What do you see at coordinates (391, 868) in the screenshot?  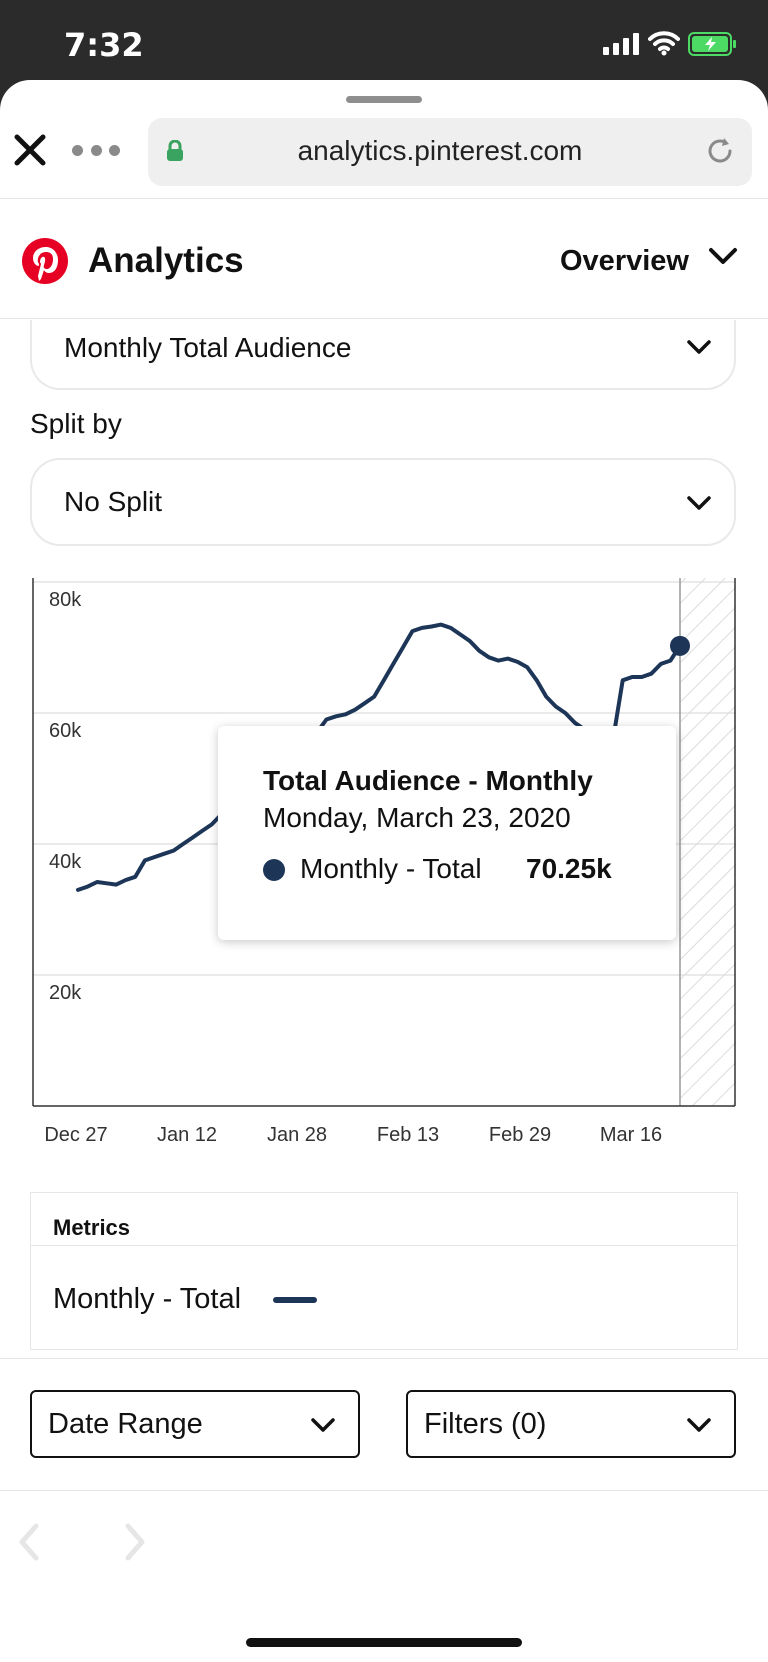 I see `tooltip-series-name: Monthly - Total` at bounding box center [391, 868].